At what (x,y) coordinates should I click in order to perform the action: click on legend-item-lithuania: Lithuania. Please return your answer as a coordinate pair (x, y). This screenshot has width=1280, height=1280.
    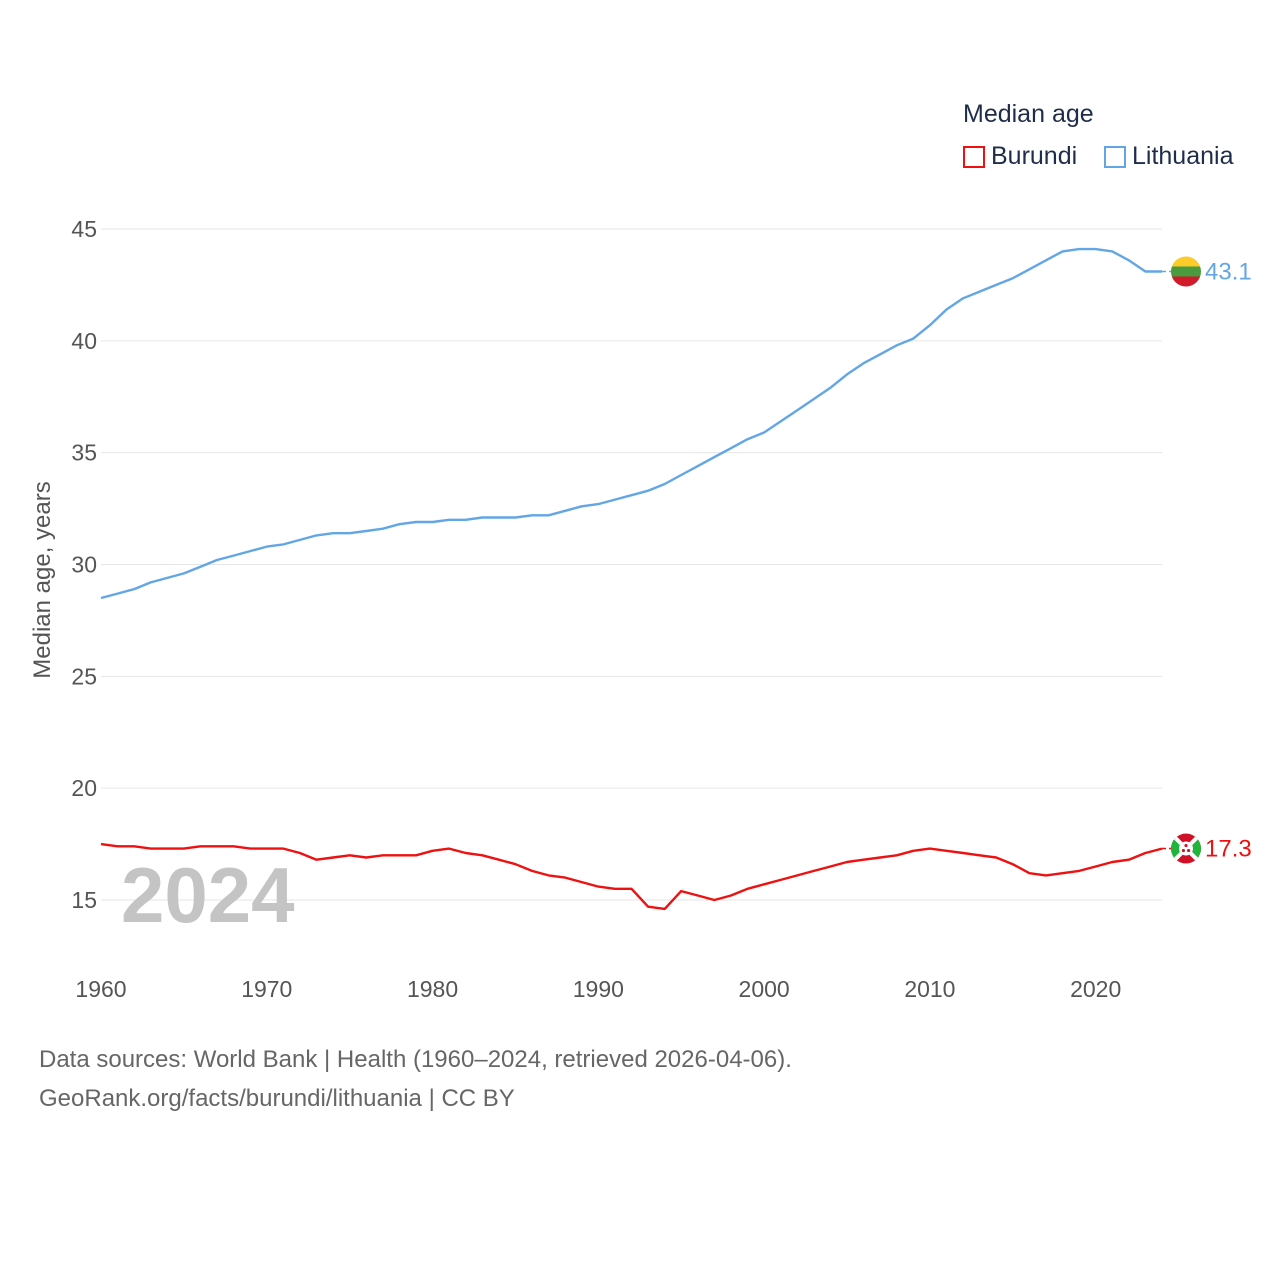
    Looking at the image, I should click on (1168, 156).